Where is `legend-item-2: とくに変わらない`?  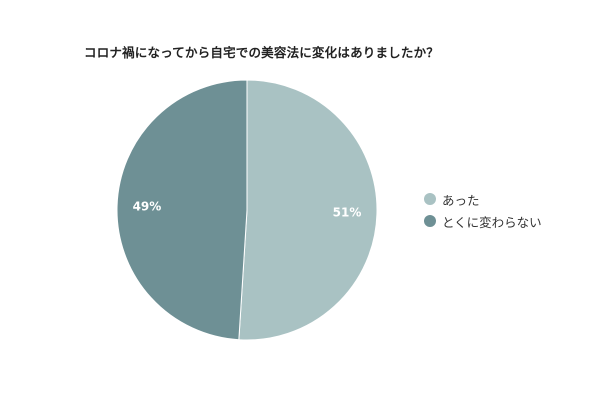 legend-item-2: とくに変わらない is located at coordinates (483, 221).